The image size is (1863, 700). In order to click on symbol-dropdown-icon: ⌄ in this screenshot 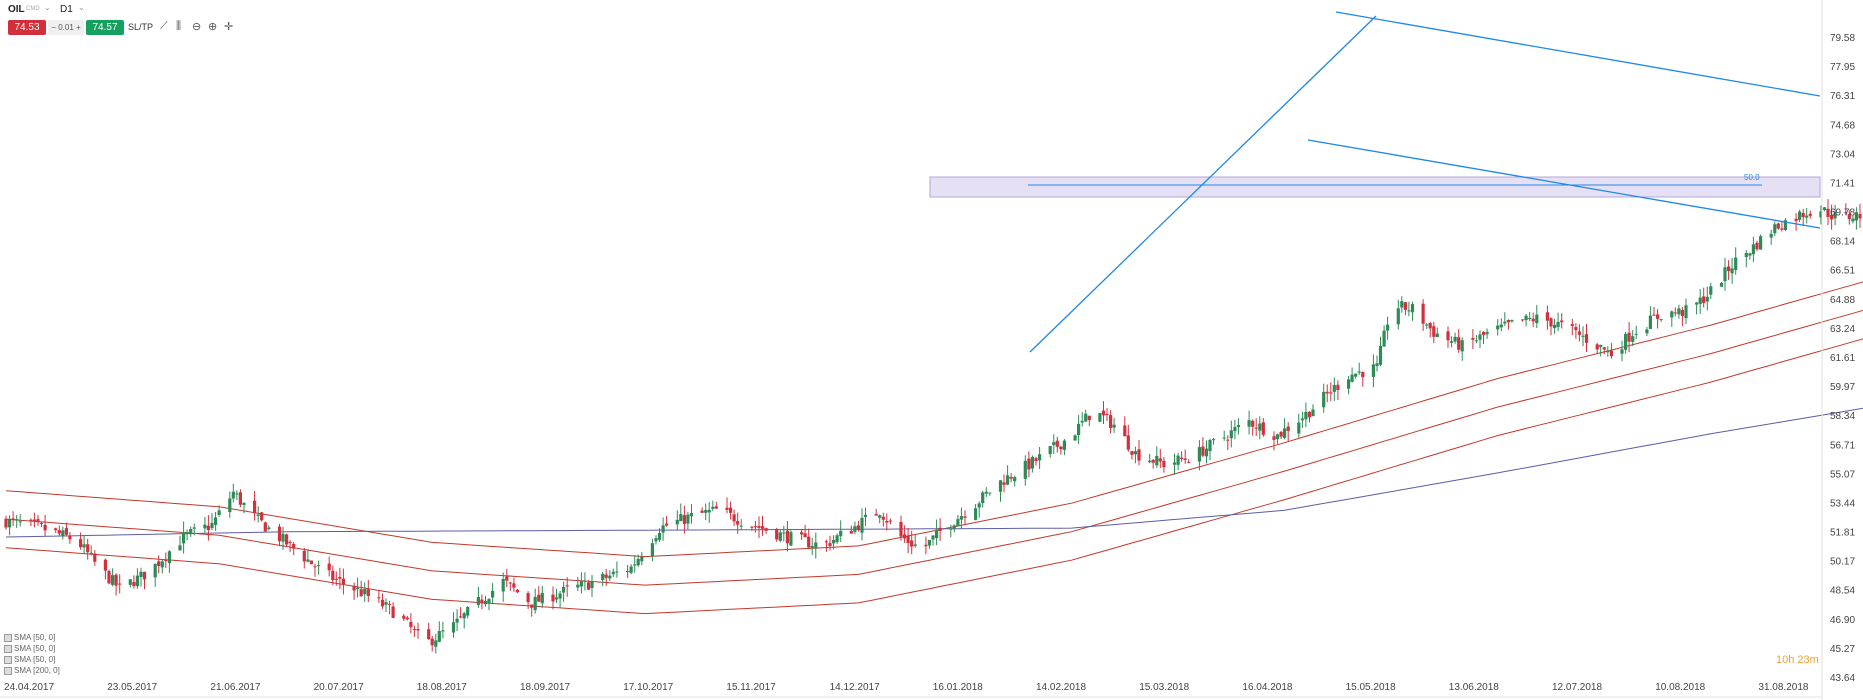, I will do `click(47, 7)`.